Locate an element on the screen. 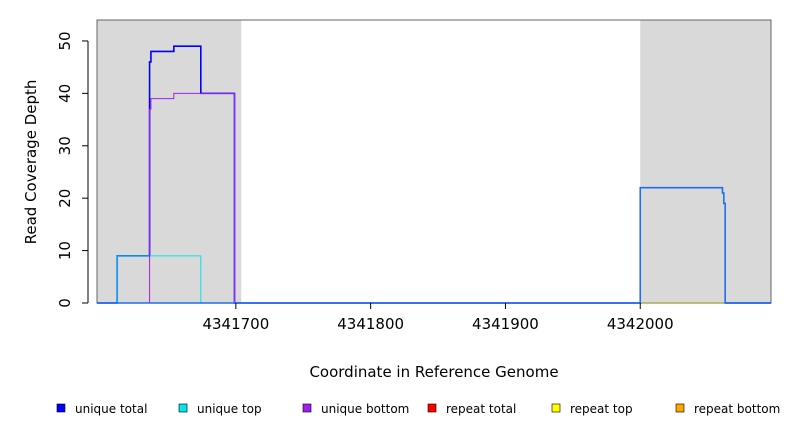  legend-label: unique bottom is located at coordinates (365, 409).